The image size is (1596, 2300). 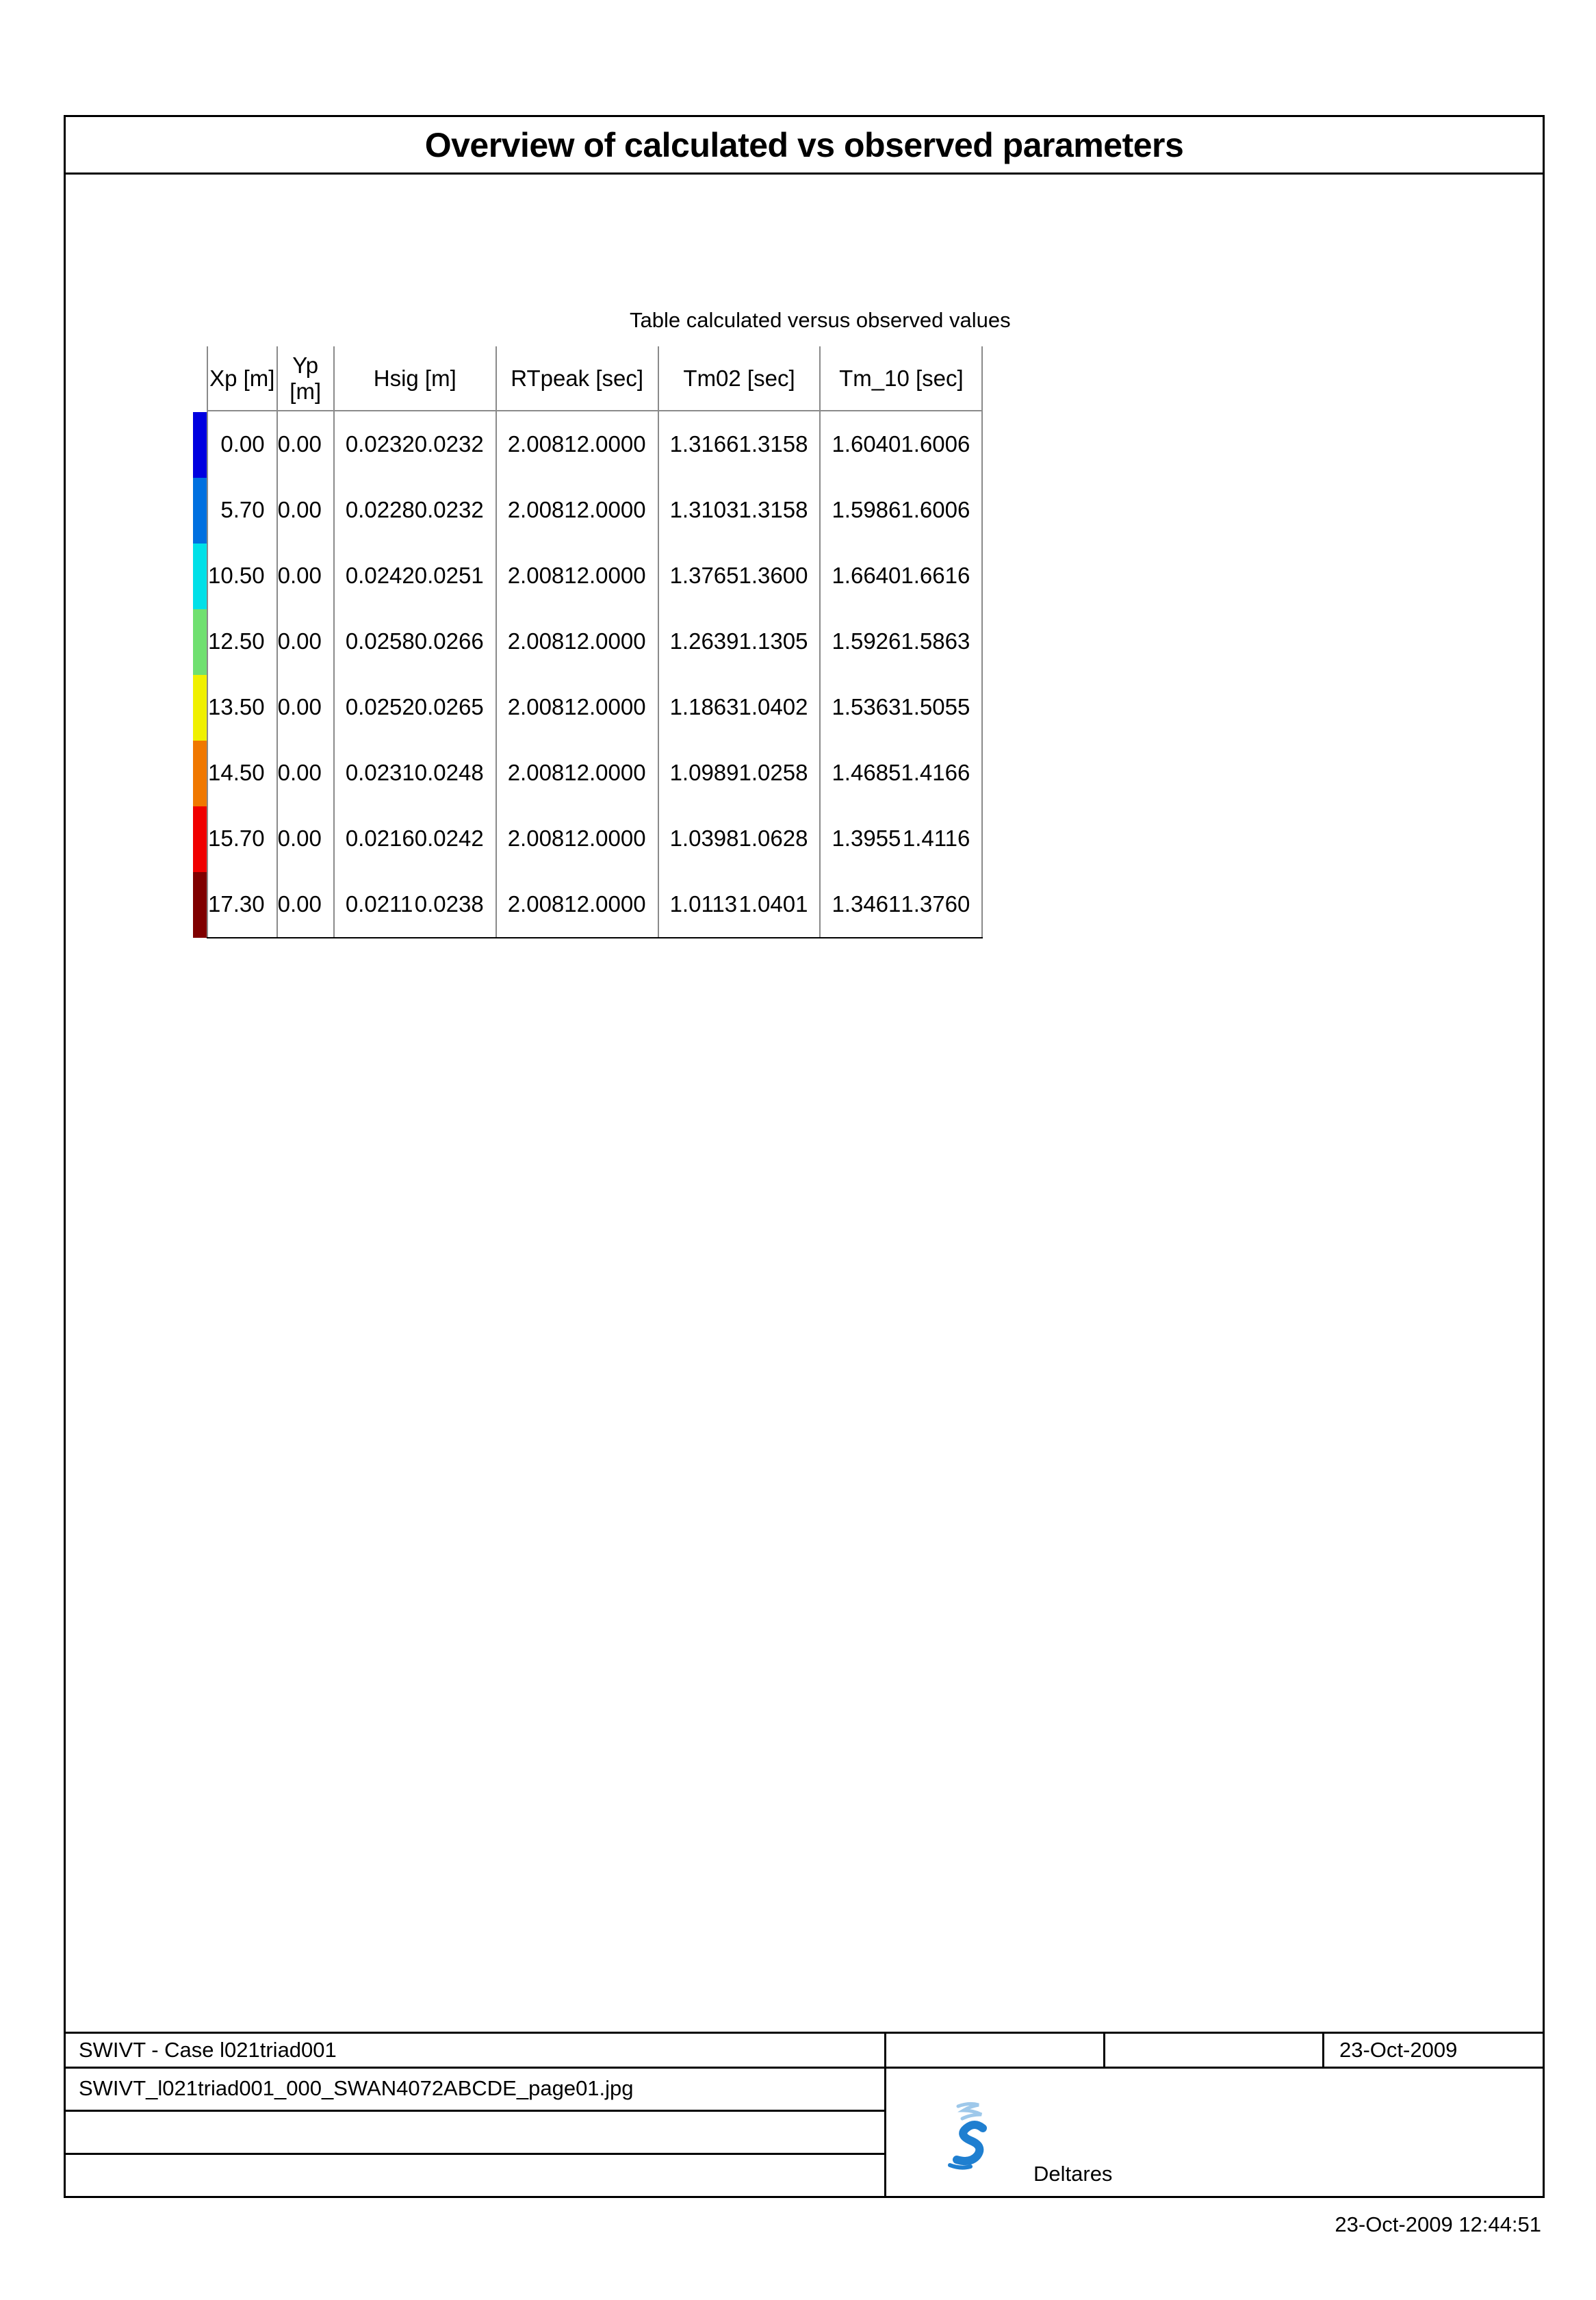 What do you see at coordinates (1438, 2224) in the screenshot?
I see `print-timestamp: 23-Oct-2009 12:44:51` at bounding box center [1438, 2224].